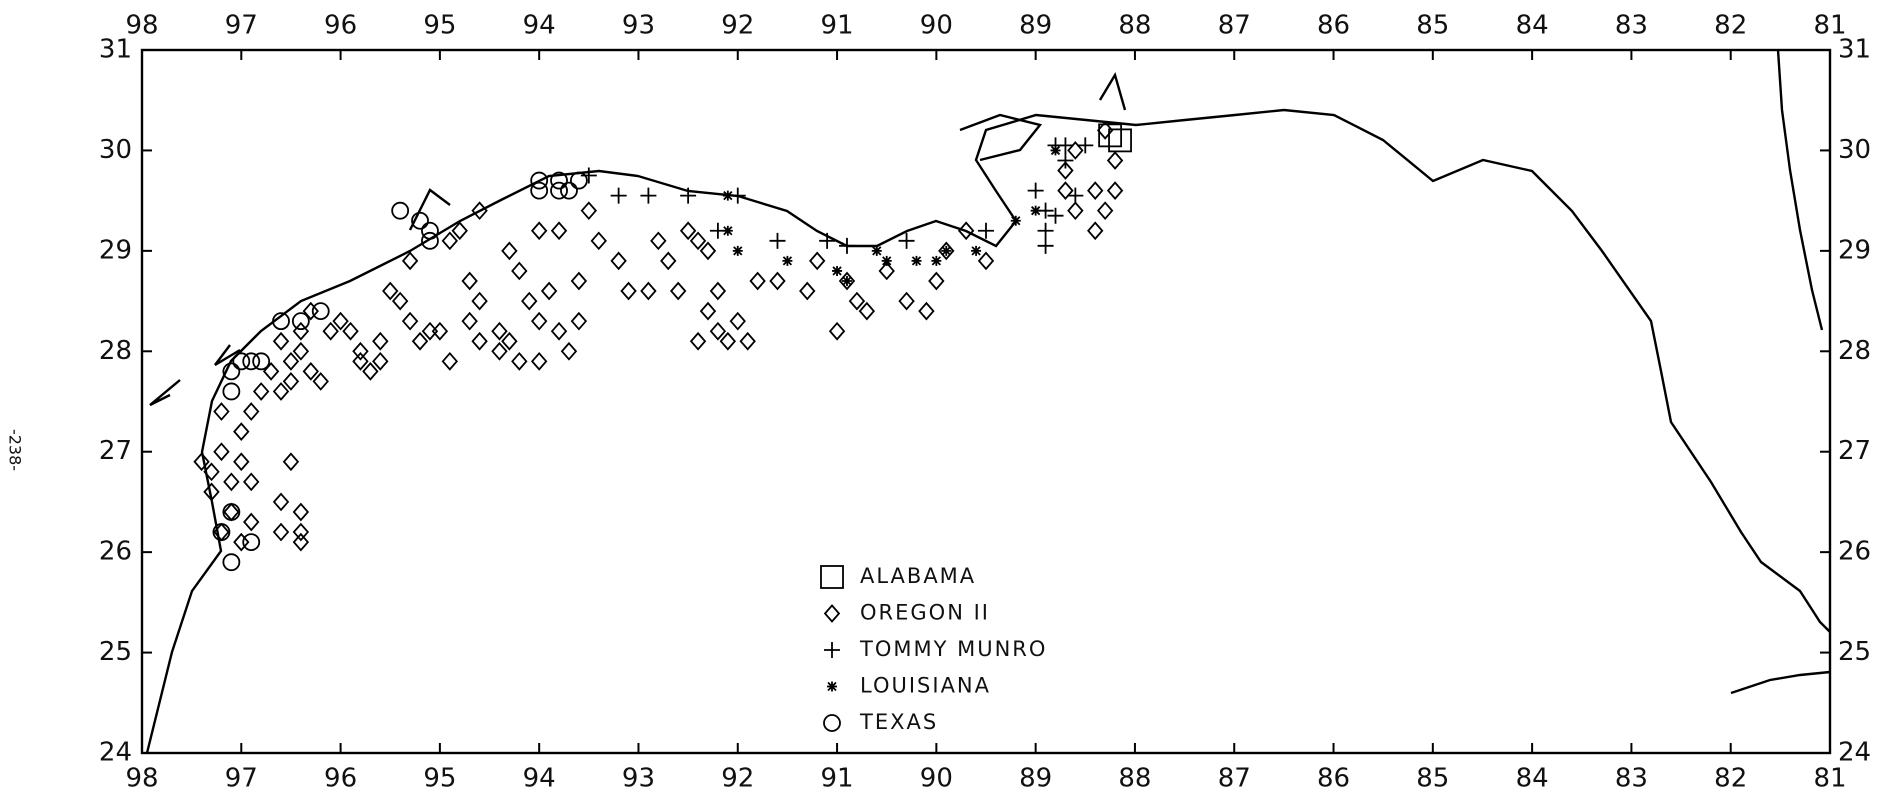 The width and height of the screenshot is (1888, 807). Describe the element at coordinates (115, 652) in the screenshot. I see `y-tick-label-left: 25` at that location.